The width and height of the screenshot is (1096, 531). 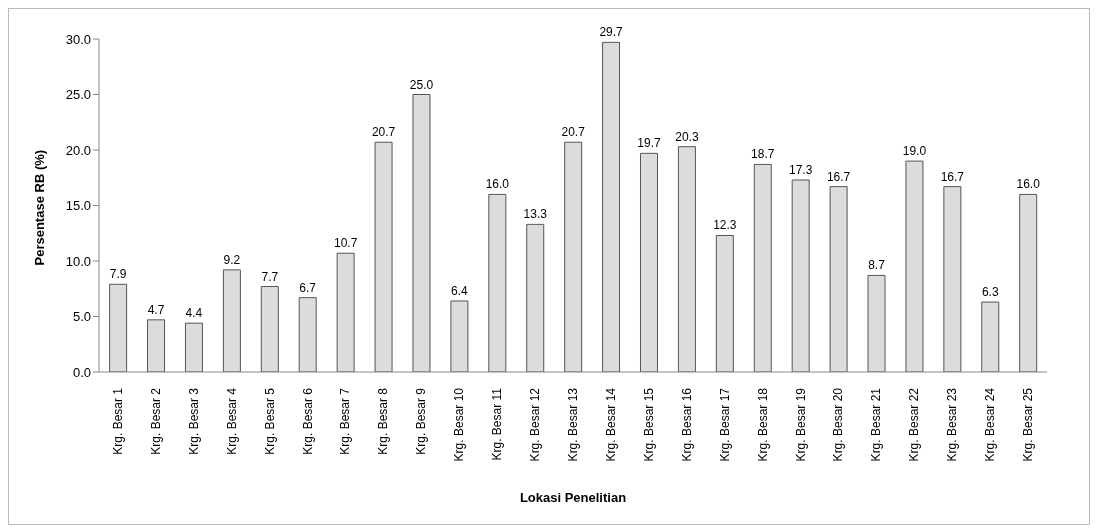 I want to click on x-tick-label: Krg. Besar 1, so click(x=117, y=421).